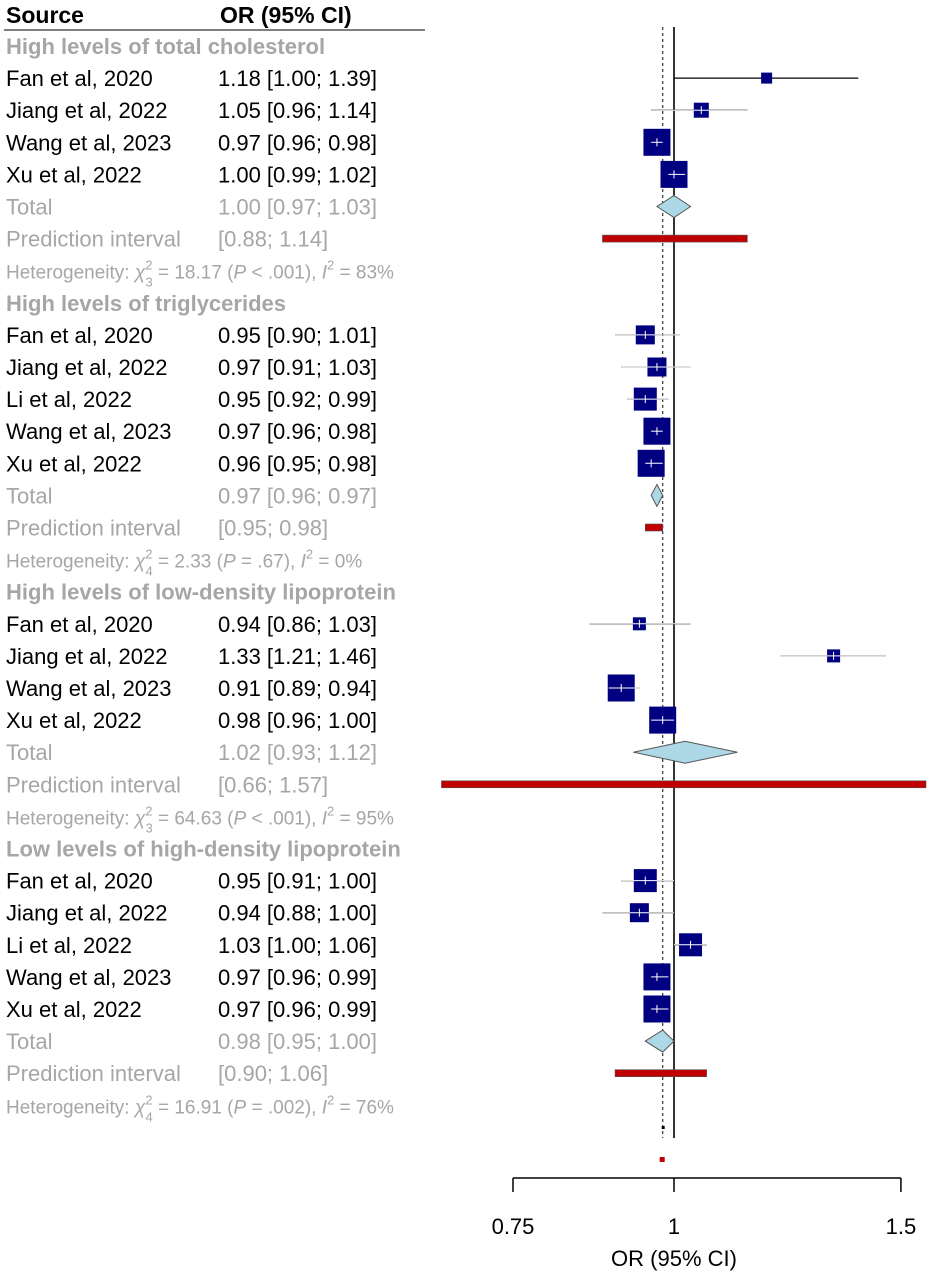 The image size is (931, 1277). I want to click on study-or-ci: 0.95 [0.90; 1.01], so click(297, 335).